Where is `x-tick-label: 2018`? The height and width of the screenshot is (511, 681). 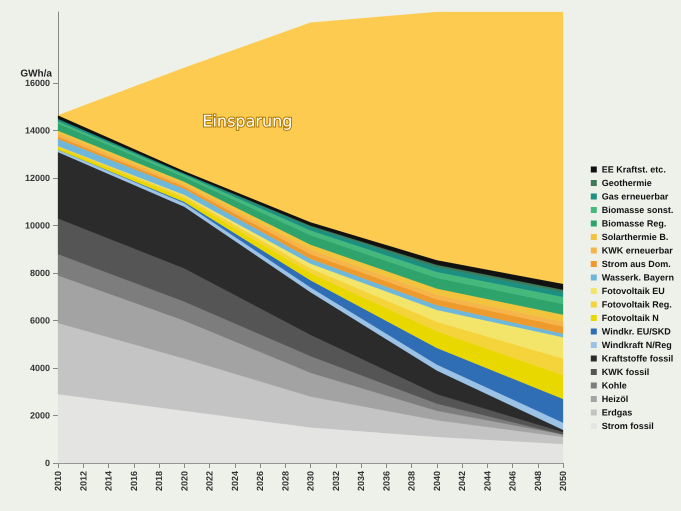
x-tick-label: 2018 is located at coordinates (159, 481).